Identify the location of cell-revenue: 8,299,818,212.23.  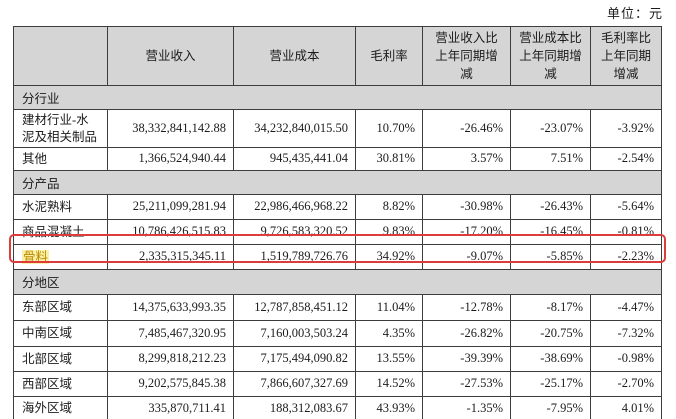
(170, 358).